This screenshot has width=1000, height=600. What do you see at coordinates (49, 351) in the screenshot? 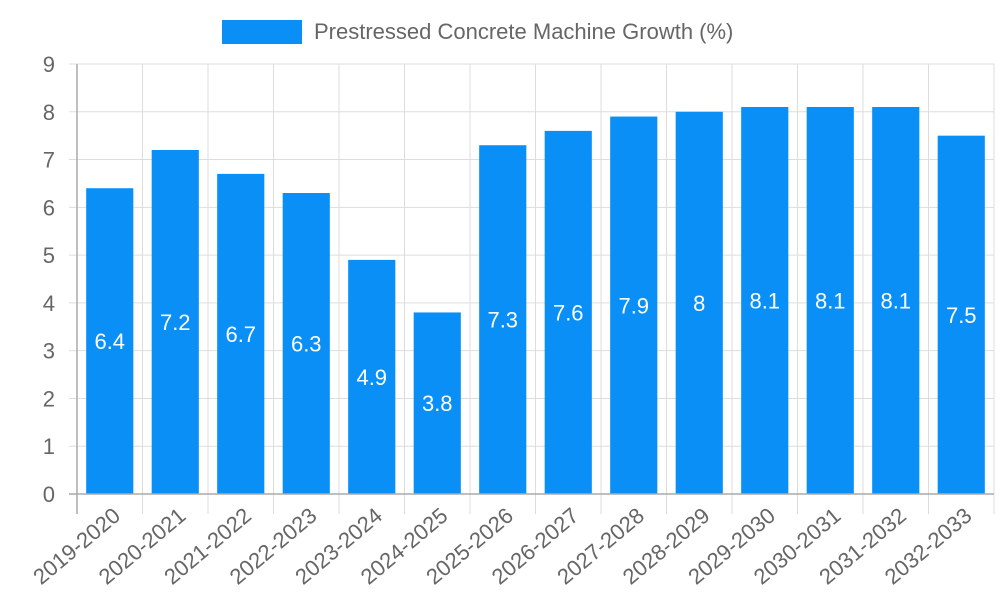
I see `y-tick-label: 3` at bounding box center [49, 351].